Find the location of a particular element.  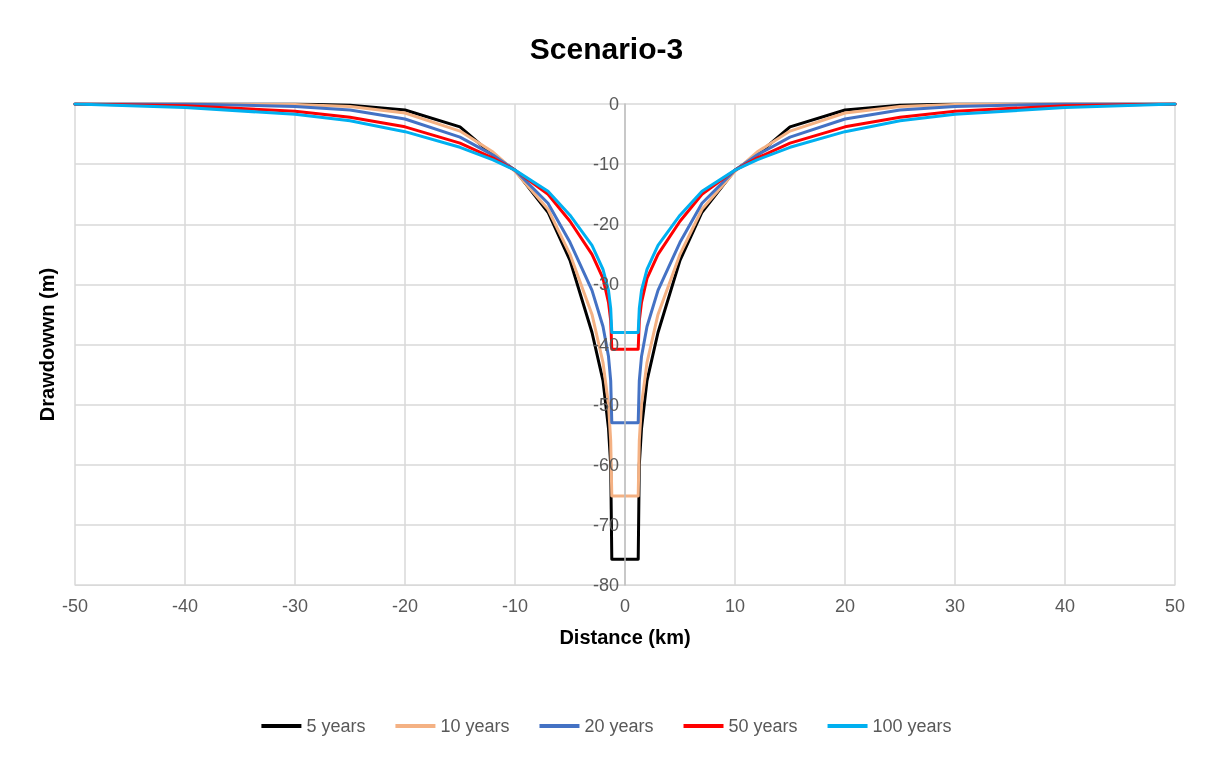

legend-label: 100 years is located at coordinates (912, 726).